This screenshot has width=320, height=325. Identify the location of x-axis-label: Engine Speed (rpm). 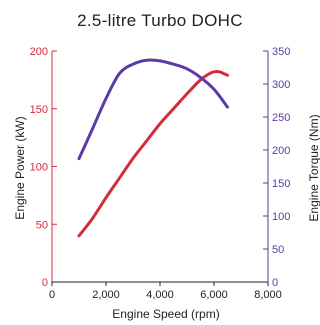
(165, 314).